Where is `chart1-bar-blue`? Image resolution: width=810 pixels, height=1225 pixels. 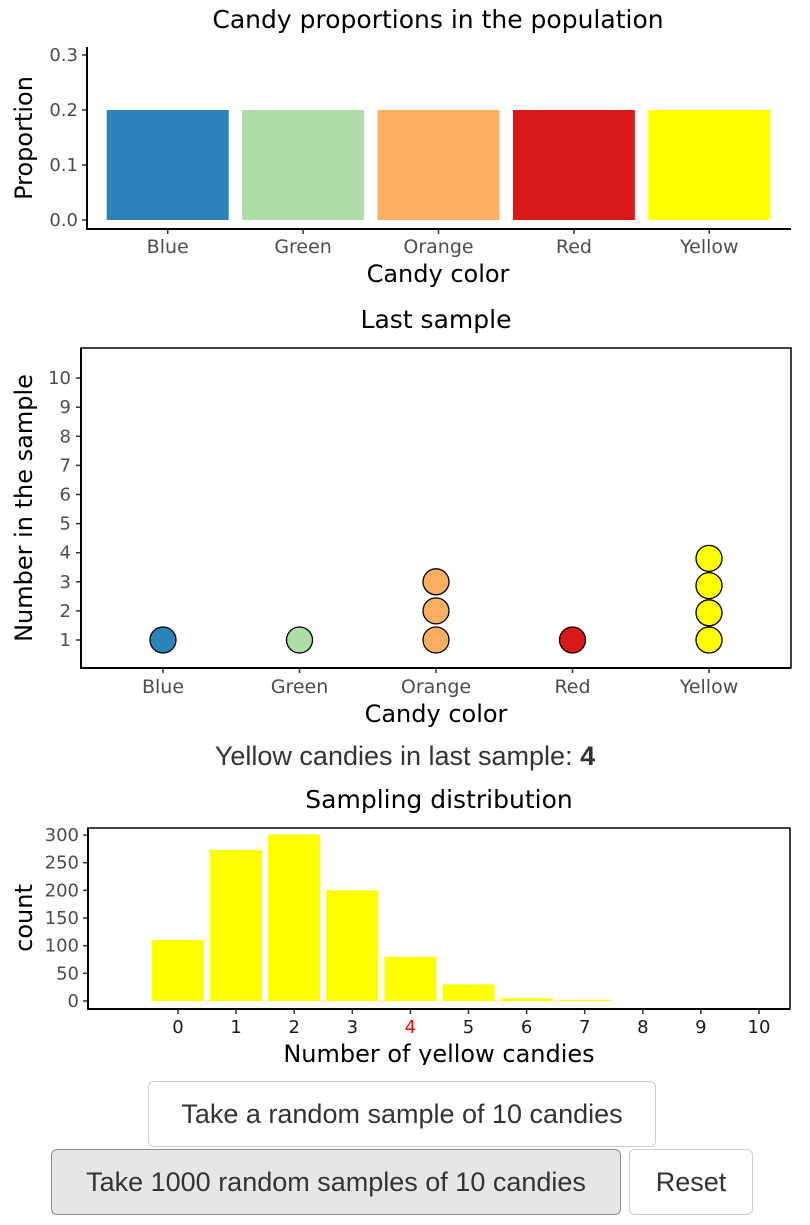
chart1-bar-blue is located at coordinates (167, 165).